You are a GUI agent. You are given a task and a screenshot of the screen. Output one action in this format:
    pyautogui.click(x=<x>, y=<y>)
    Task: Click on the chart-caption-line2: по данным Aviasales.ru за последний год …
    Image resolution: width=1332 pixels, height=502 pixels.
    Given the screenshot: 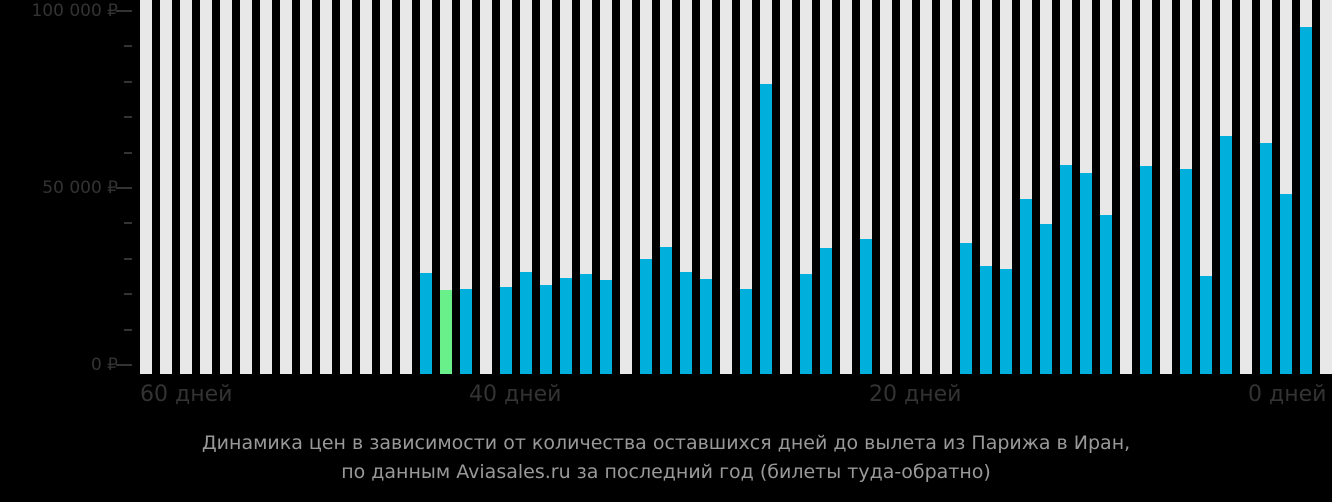 What is the action you would take?
    pyautogui.click(x=666, y=472)
    